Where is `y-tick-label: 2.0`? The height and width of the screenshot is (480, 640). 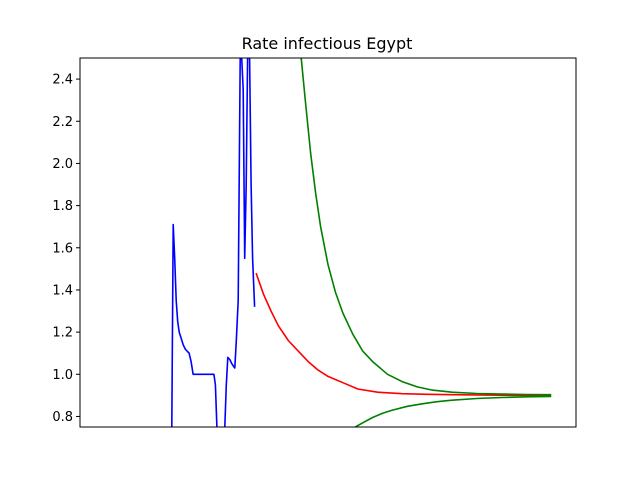 y-tick-label: 2.0 is located at coordinates (62, 164).